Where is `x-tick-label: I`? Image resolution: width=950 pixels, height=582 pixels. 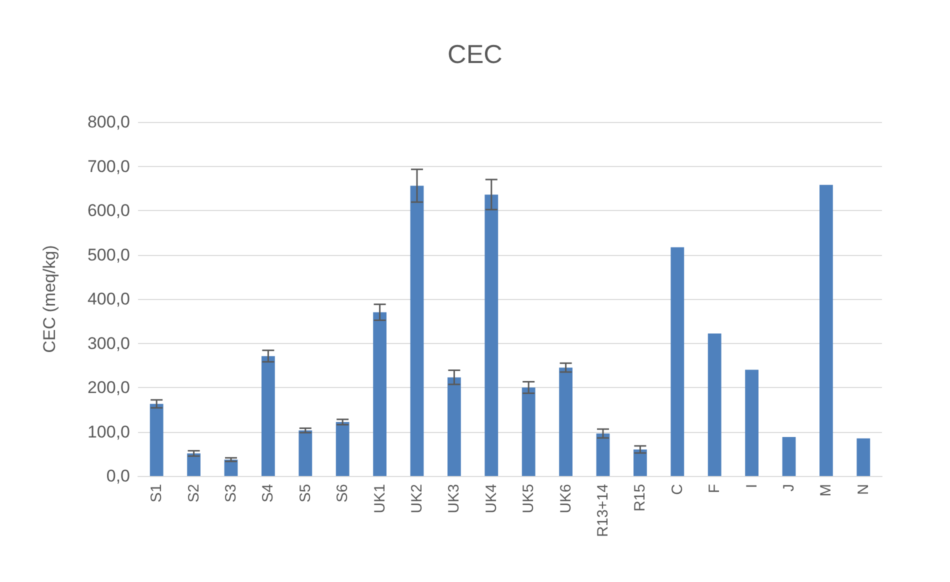
x-tick-label: I is located at coordinates (751, 486).